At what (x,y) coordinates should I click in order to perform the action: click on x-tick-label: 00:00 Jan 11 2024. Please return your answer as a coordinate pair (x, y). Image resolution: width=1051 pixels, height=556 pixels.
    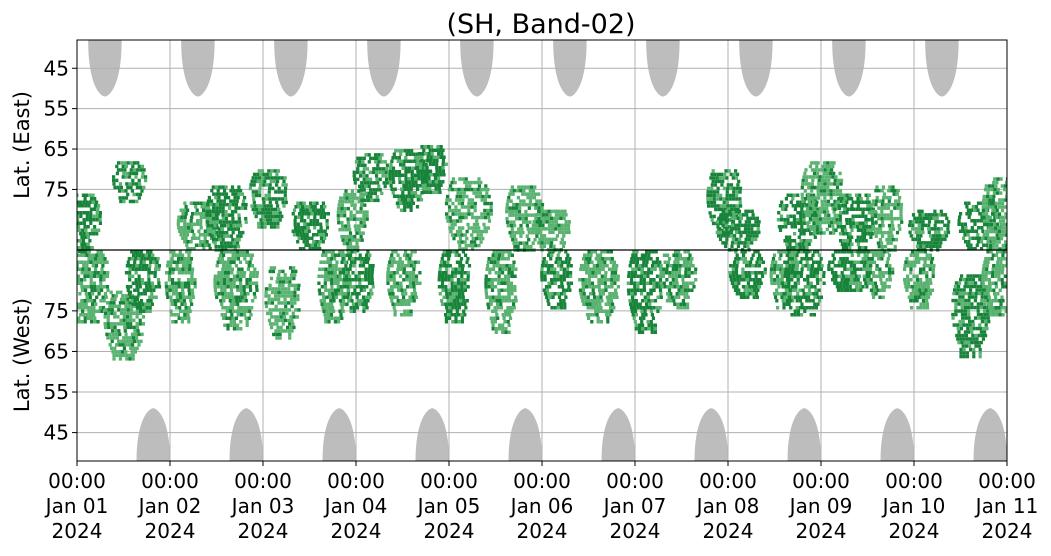
    Looking at the image, I should click on (1006, 506).